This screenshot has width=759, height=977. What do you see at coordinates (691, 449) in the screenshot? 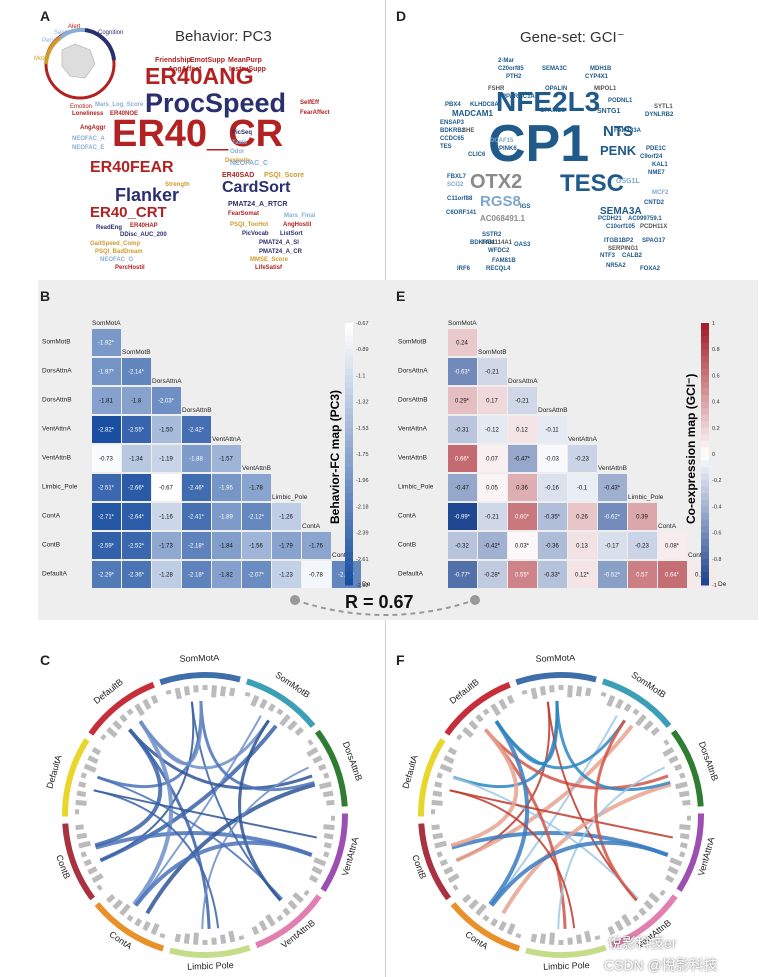
I see `colorbar-label: Co-expression map (GCI⁻)` at bounding box center [691, 449].